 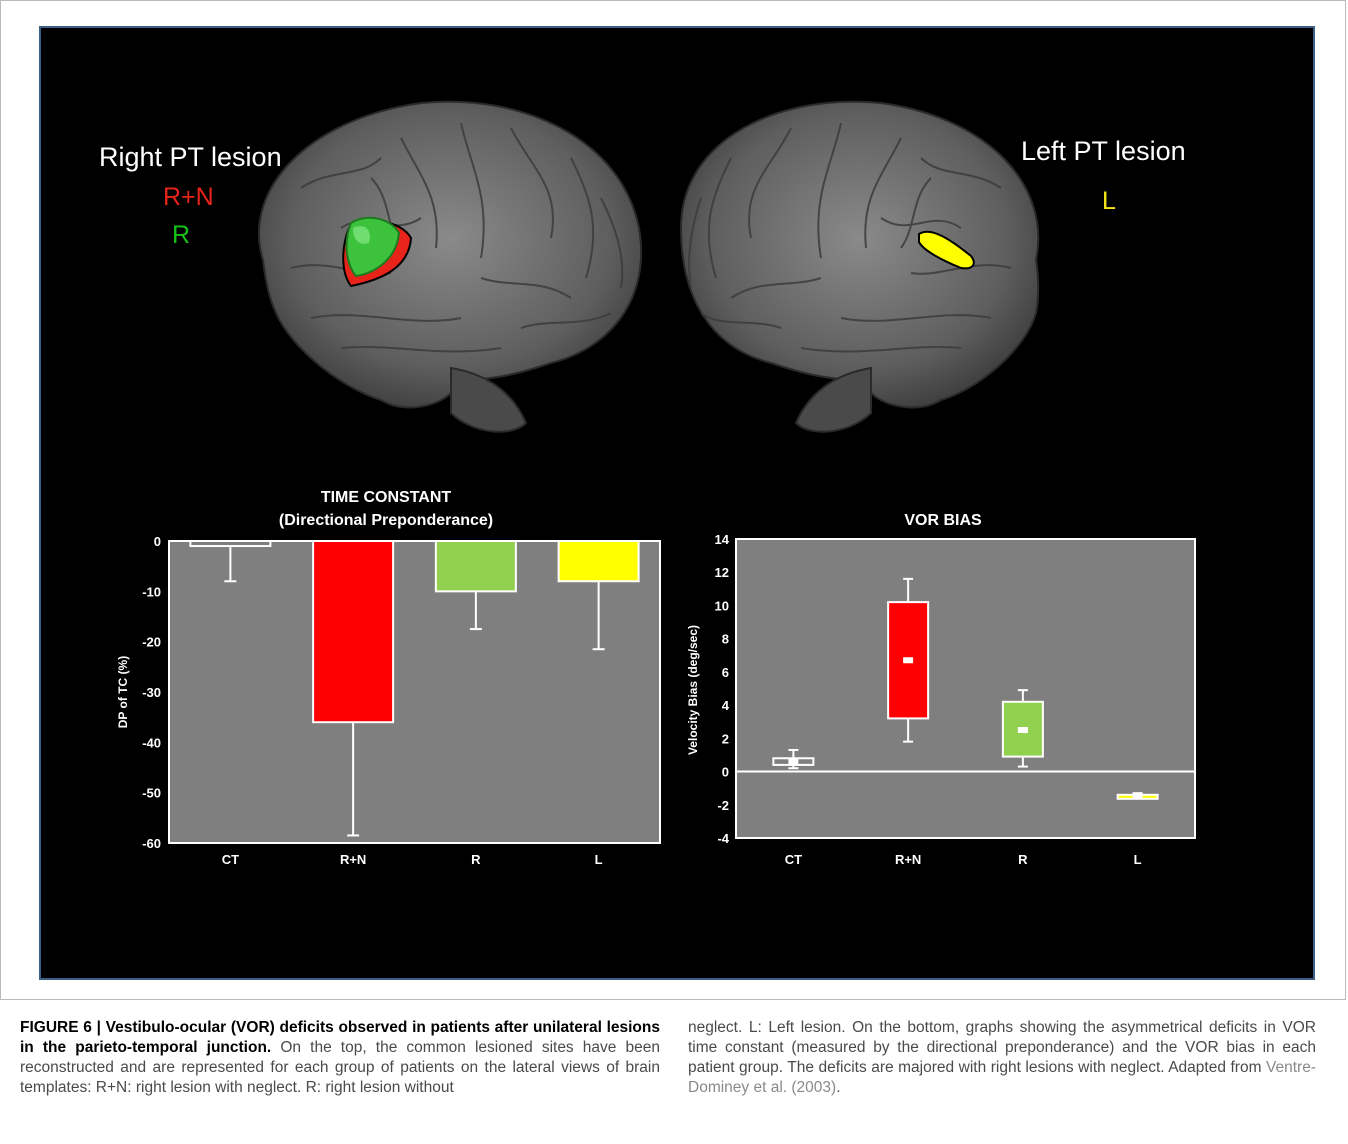 I want to click on vor-x-tick-label: CT, so click(x=793, y=859).